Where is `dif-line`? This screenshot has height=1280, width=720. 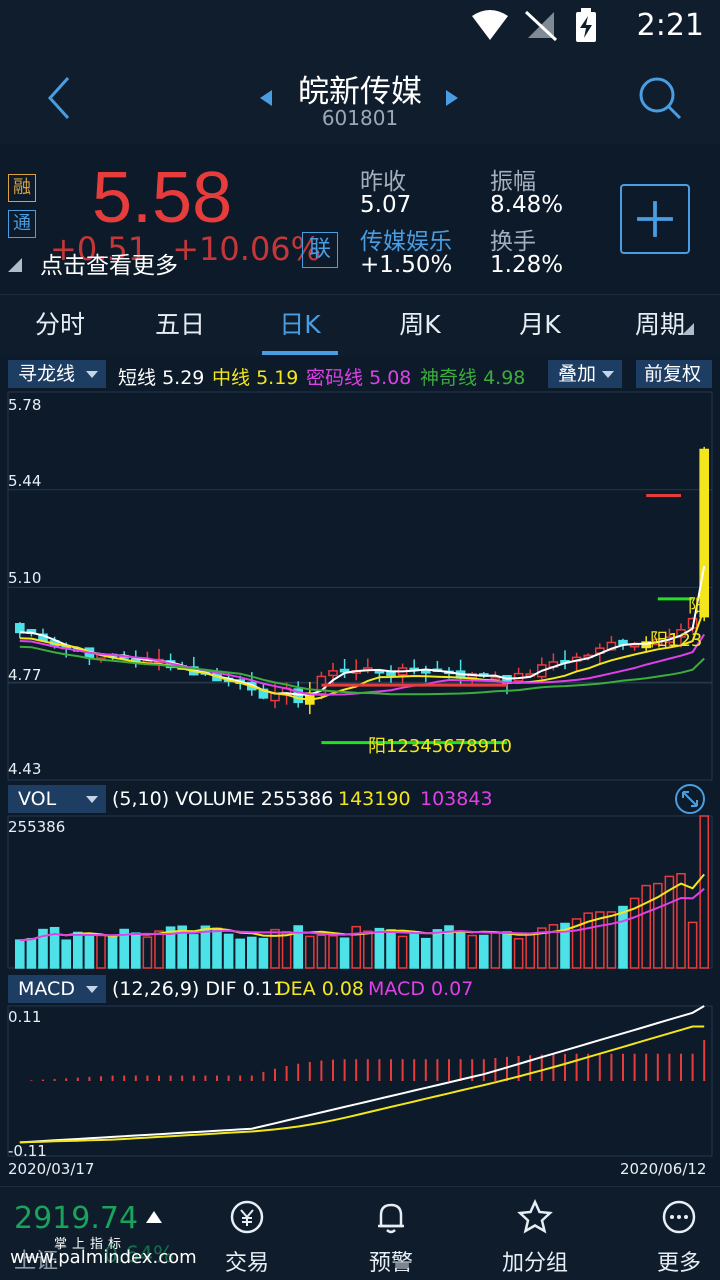
dif-line is located at coordinates (362, 1074).